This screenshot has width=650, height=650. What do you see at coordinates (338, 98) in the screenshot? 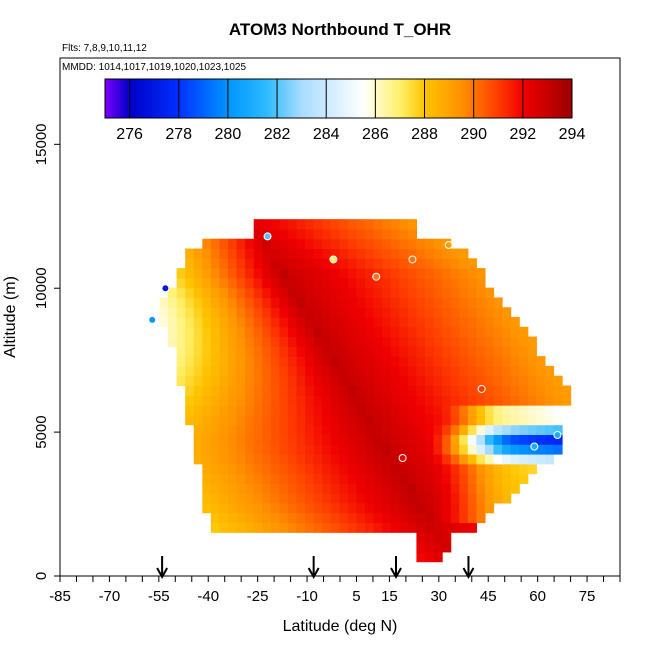
I see `colorbar-frame` at bounding box center [338, 98].